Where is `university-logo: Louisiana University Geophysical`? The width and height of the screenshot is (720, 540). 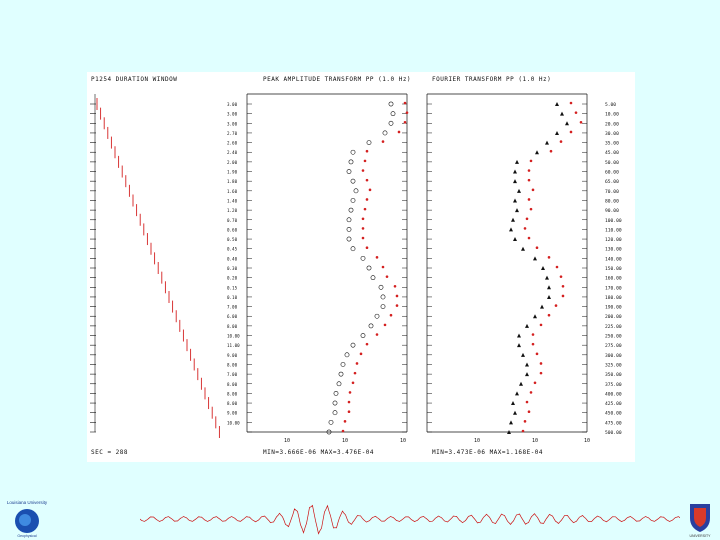
university-logo: Louisiana University Geophysical is located at coordinates (27, 519).